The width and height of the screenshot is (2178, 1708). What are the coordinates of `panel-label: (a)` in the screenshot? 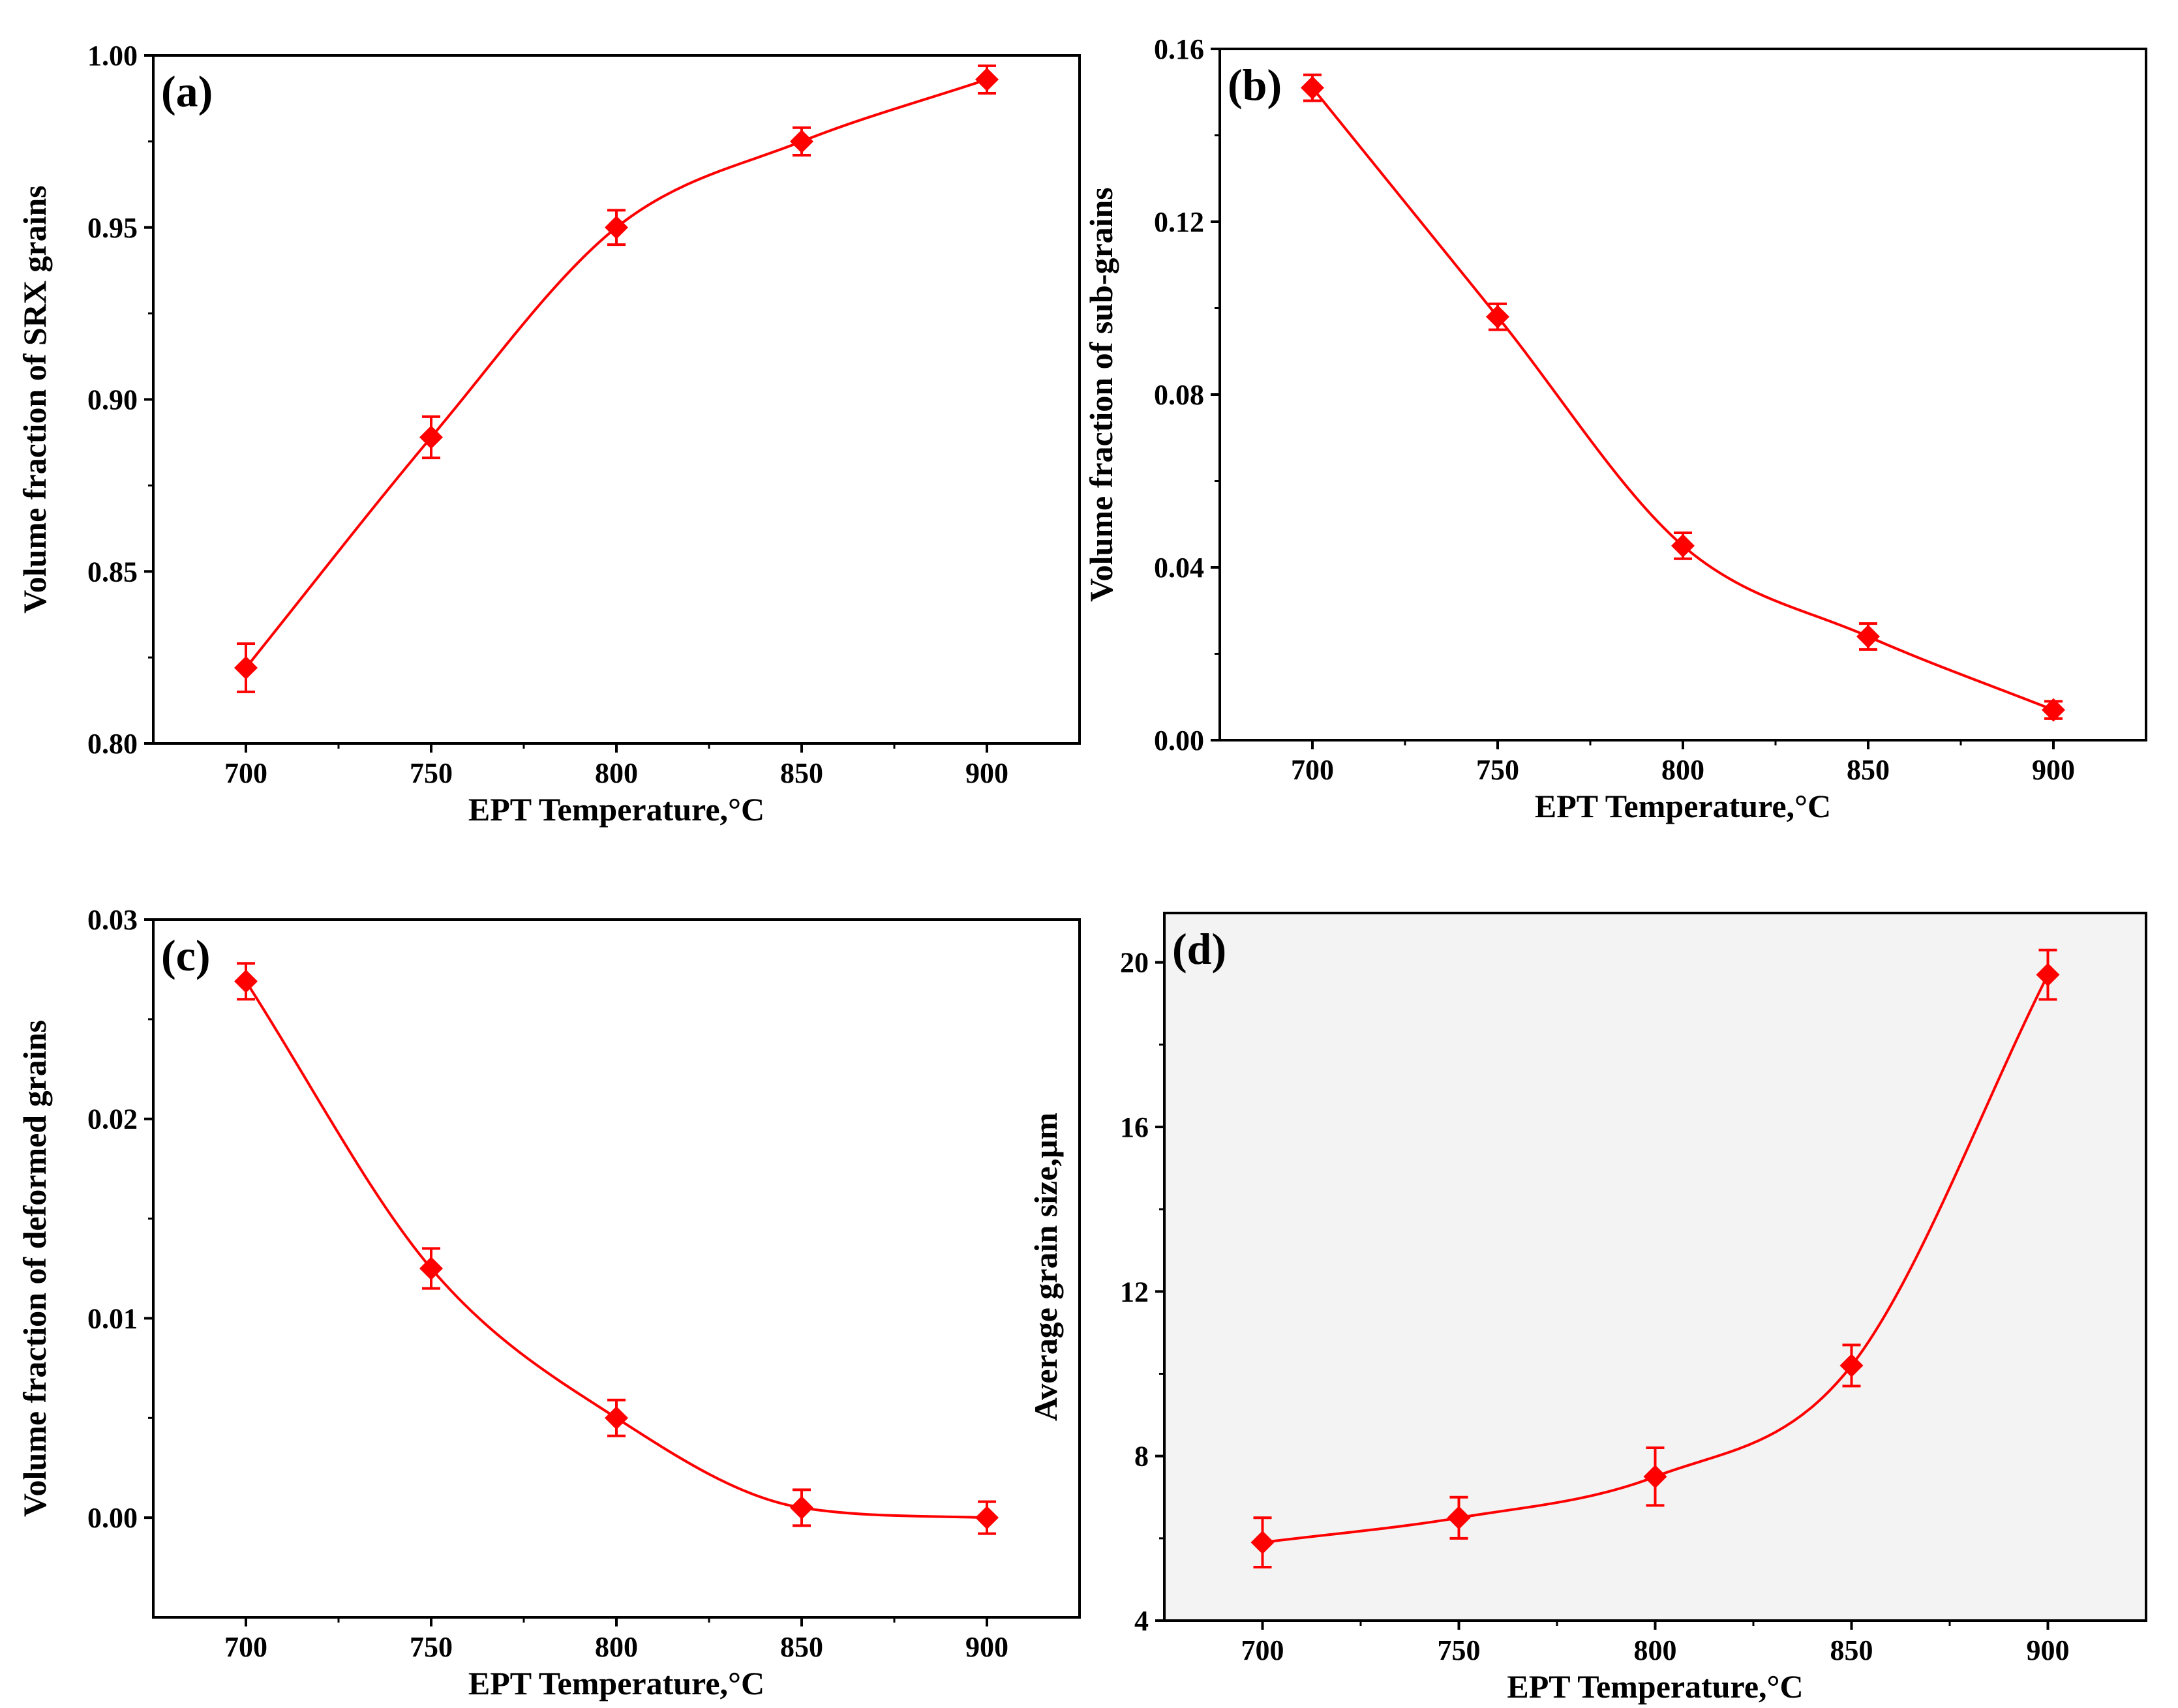 It's located at (187, 92).